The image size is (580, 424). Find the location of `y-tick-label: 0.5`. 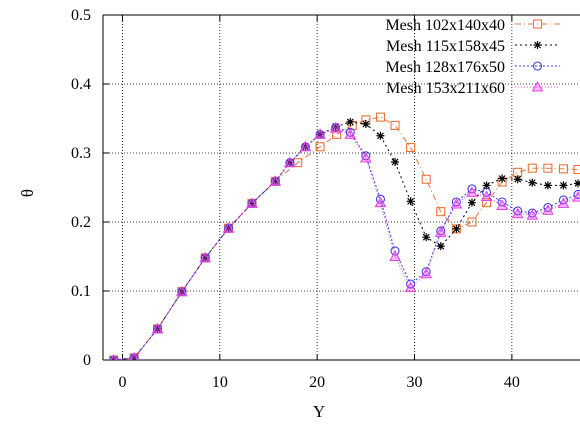

y-tick-label: 0.5 is located at coordinates (81, 15).